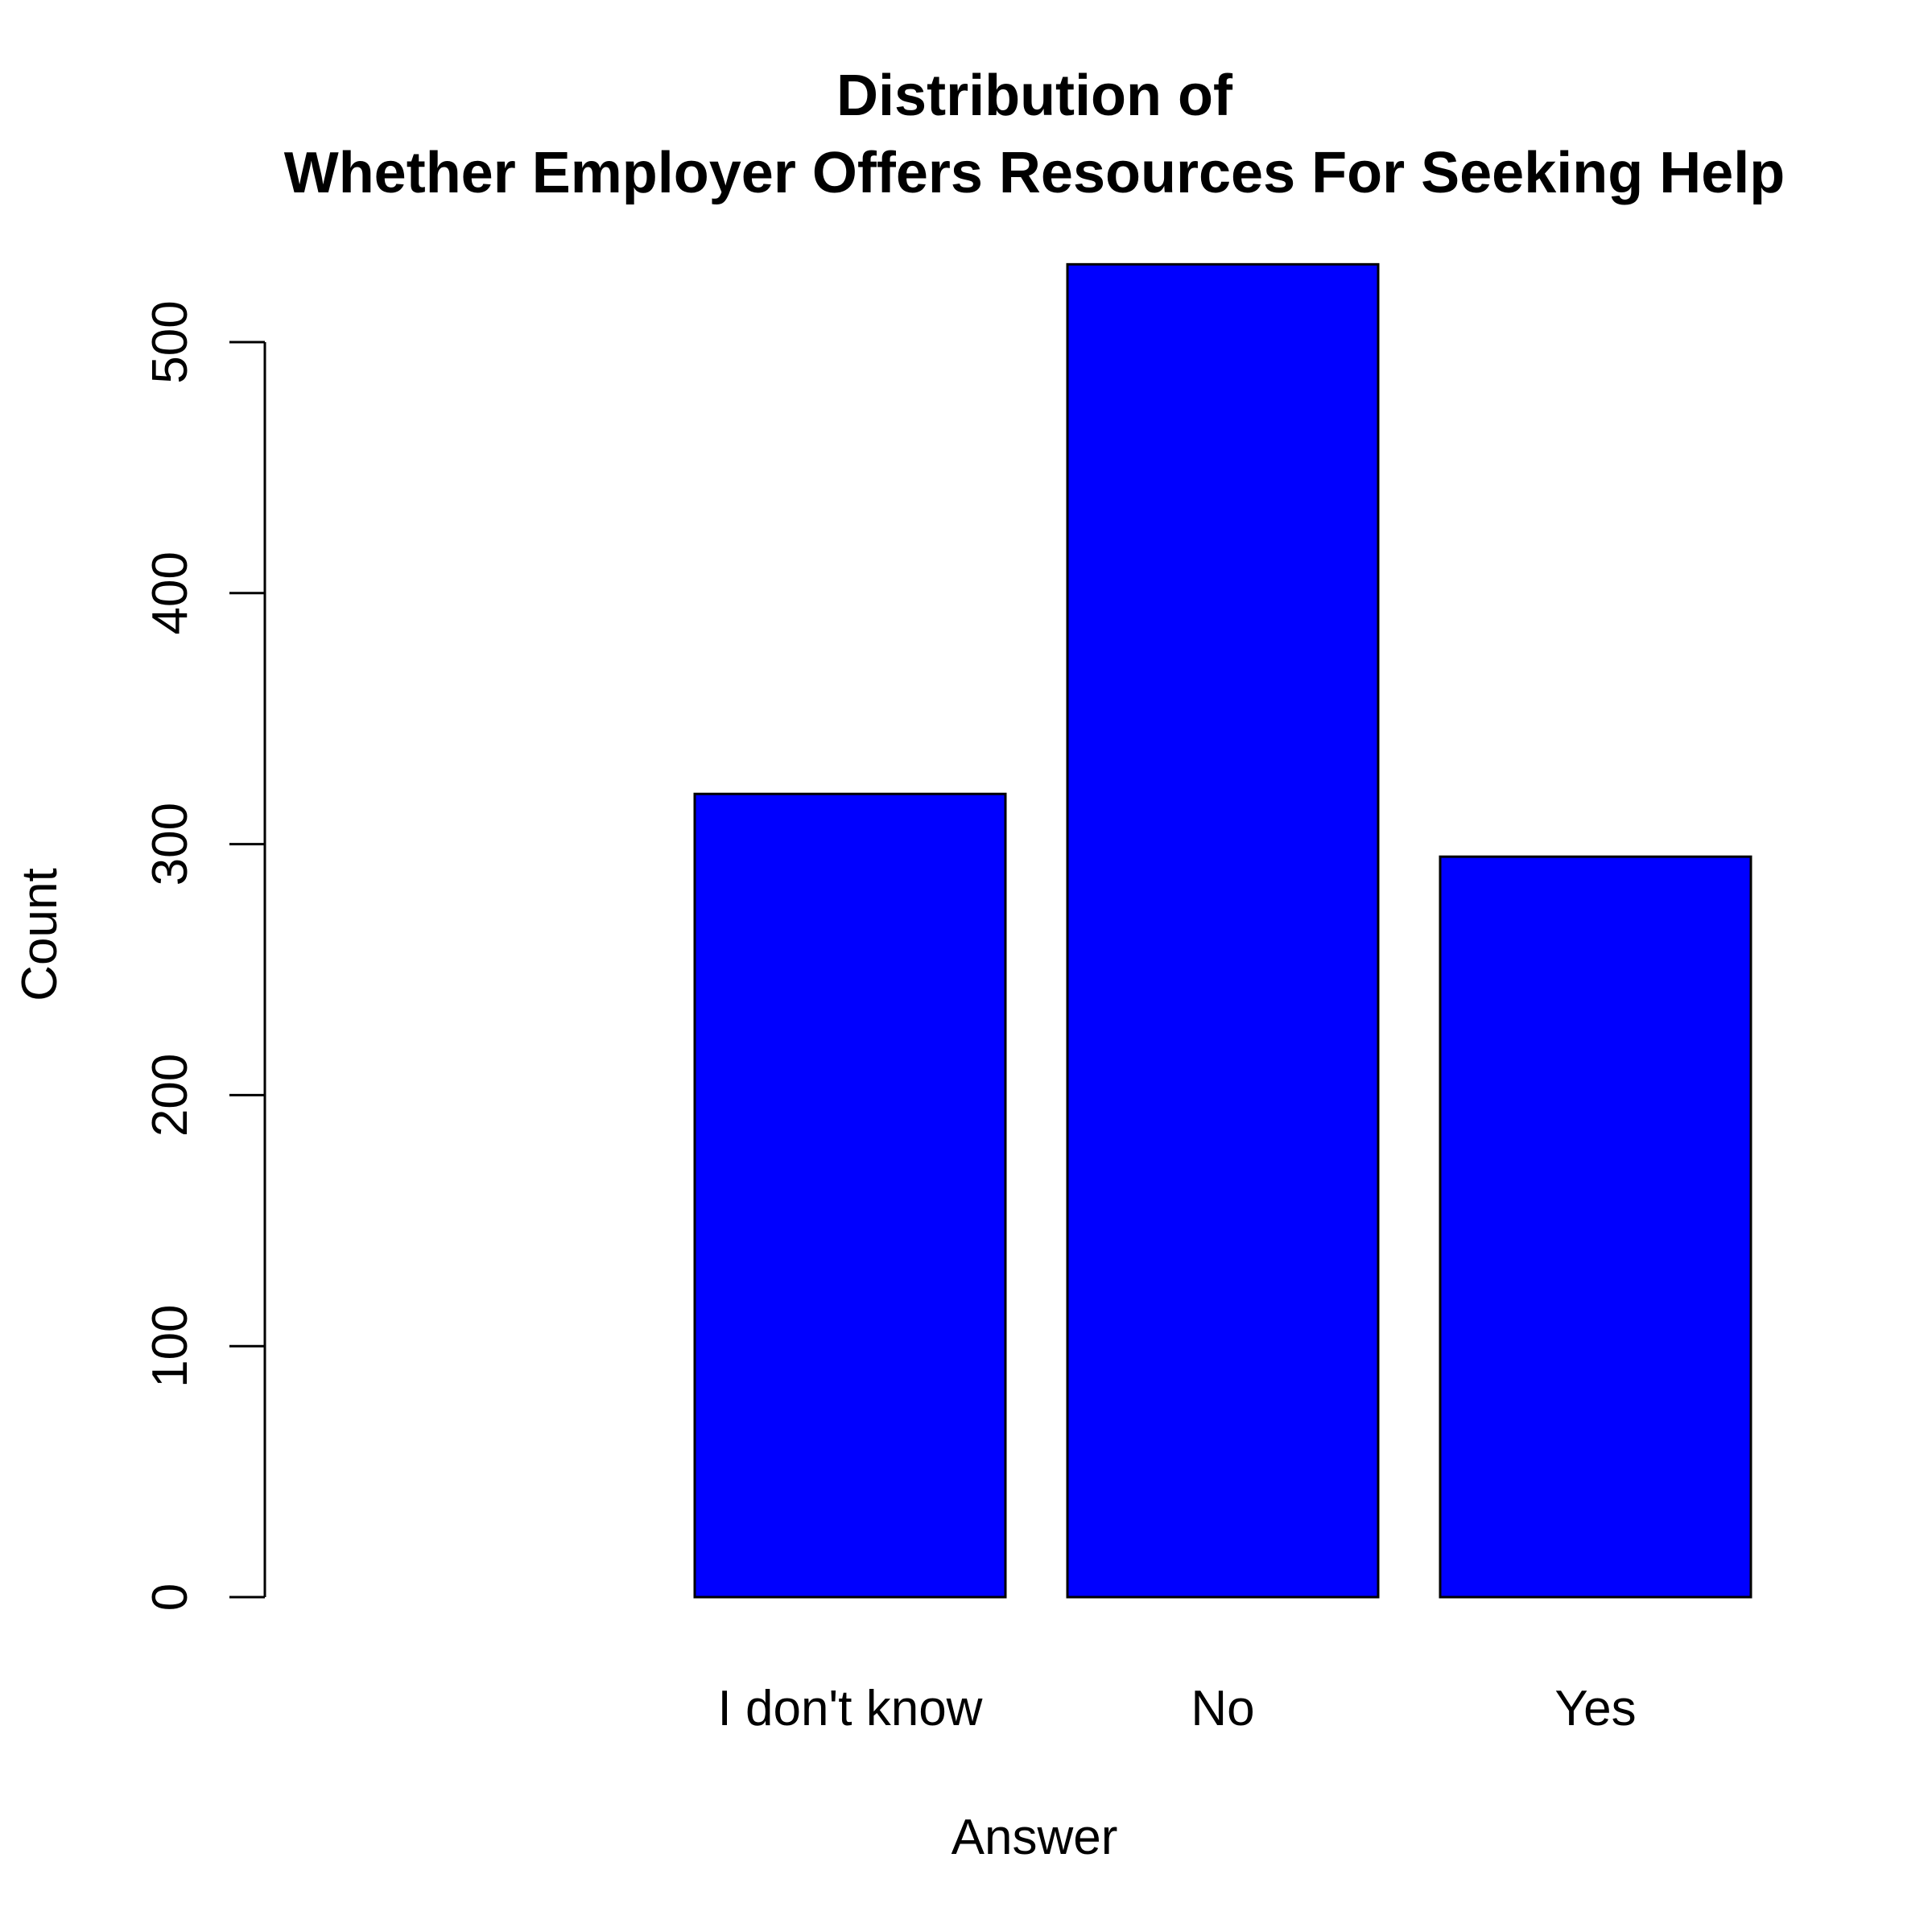 The height and width of the screenshot is (1932, 1932). What do you see at coordinates (170, 341) in the screenshot?
I see `y-tick-label: 500` at bounding box center [170, 341].